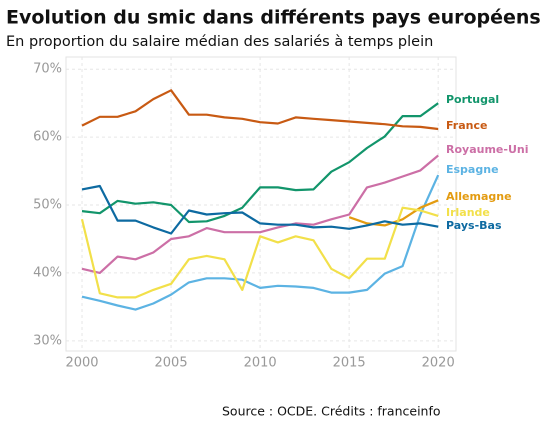 This screenshot has width=540, height=432. Describe the element at coordinates (438, 363) in the screenshot. I see `x-tick-label: 2020` at that location.